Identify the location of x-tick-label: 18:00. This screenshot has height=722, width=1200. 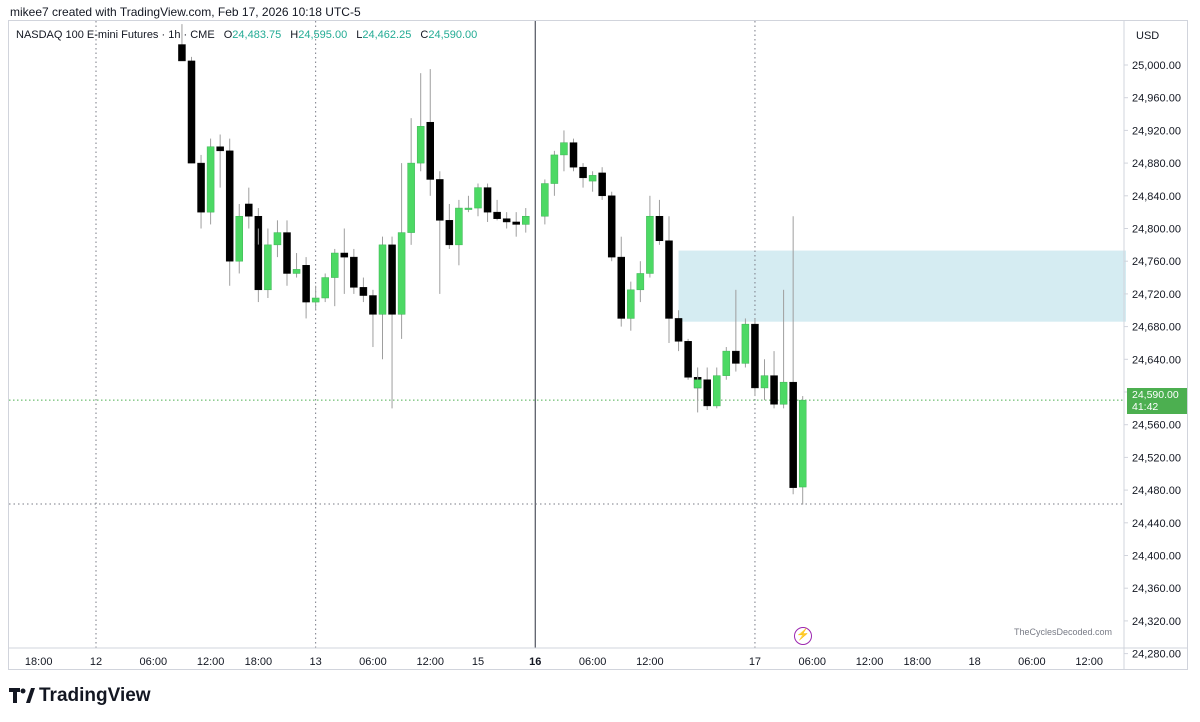
(259, 662).